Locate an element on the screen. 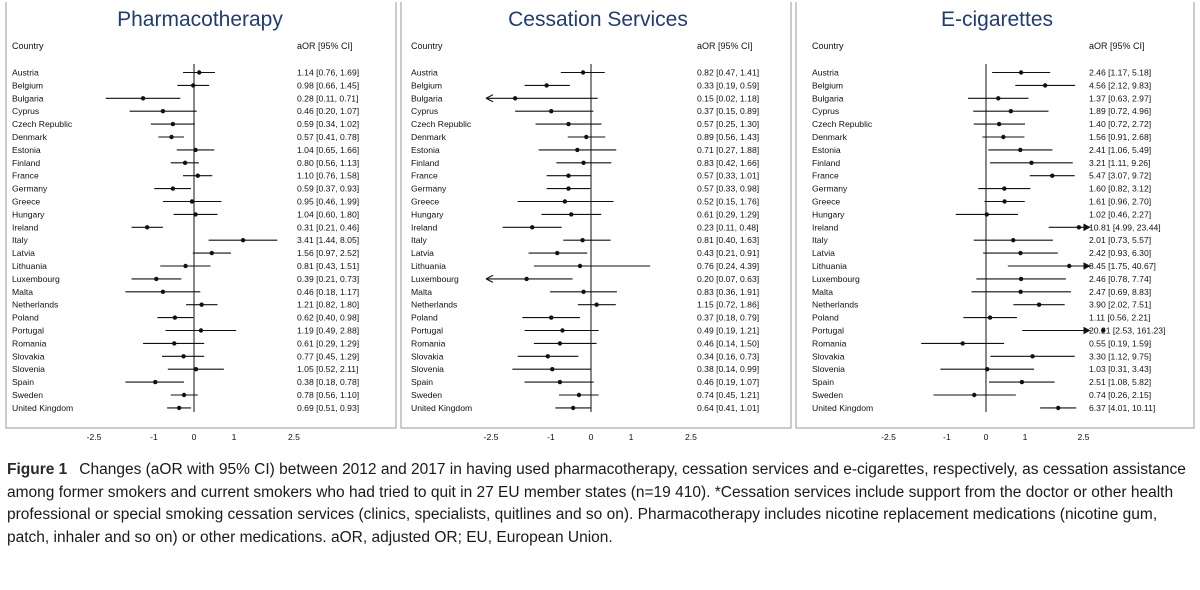  country-label: Poland is located at coordinates (825, 318).